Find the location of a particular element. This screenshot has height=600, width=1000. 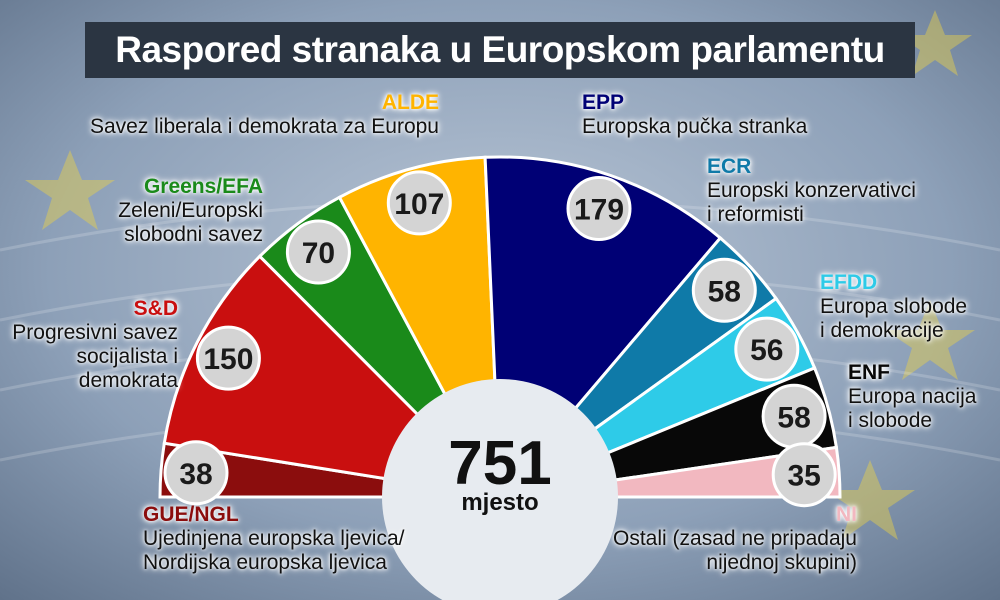

seat-count-gue-ngl: 38 is located at coordinates (195, 474).